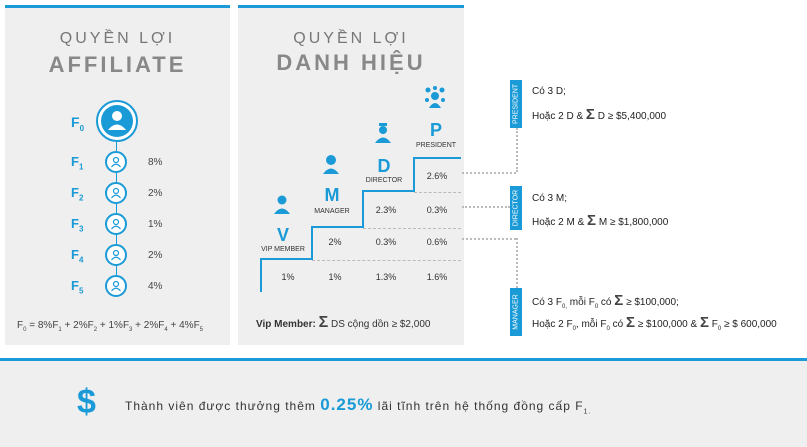 The width and height of the screenshot is (807, 447). Describe the element at coordinates (77, 225) in the screenshot. I see `level-f3-label: F3` at that location.